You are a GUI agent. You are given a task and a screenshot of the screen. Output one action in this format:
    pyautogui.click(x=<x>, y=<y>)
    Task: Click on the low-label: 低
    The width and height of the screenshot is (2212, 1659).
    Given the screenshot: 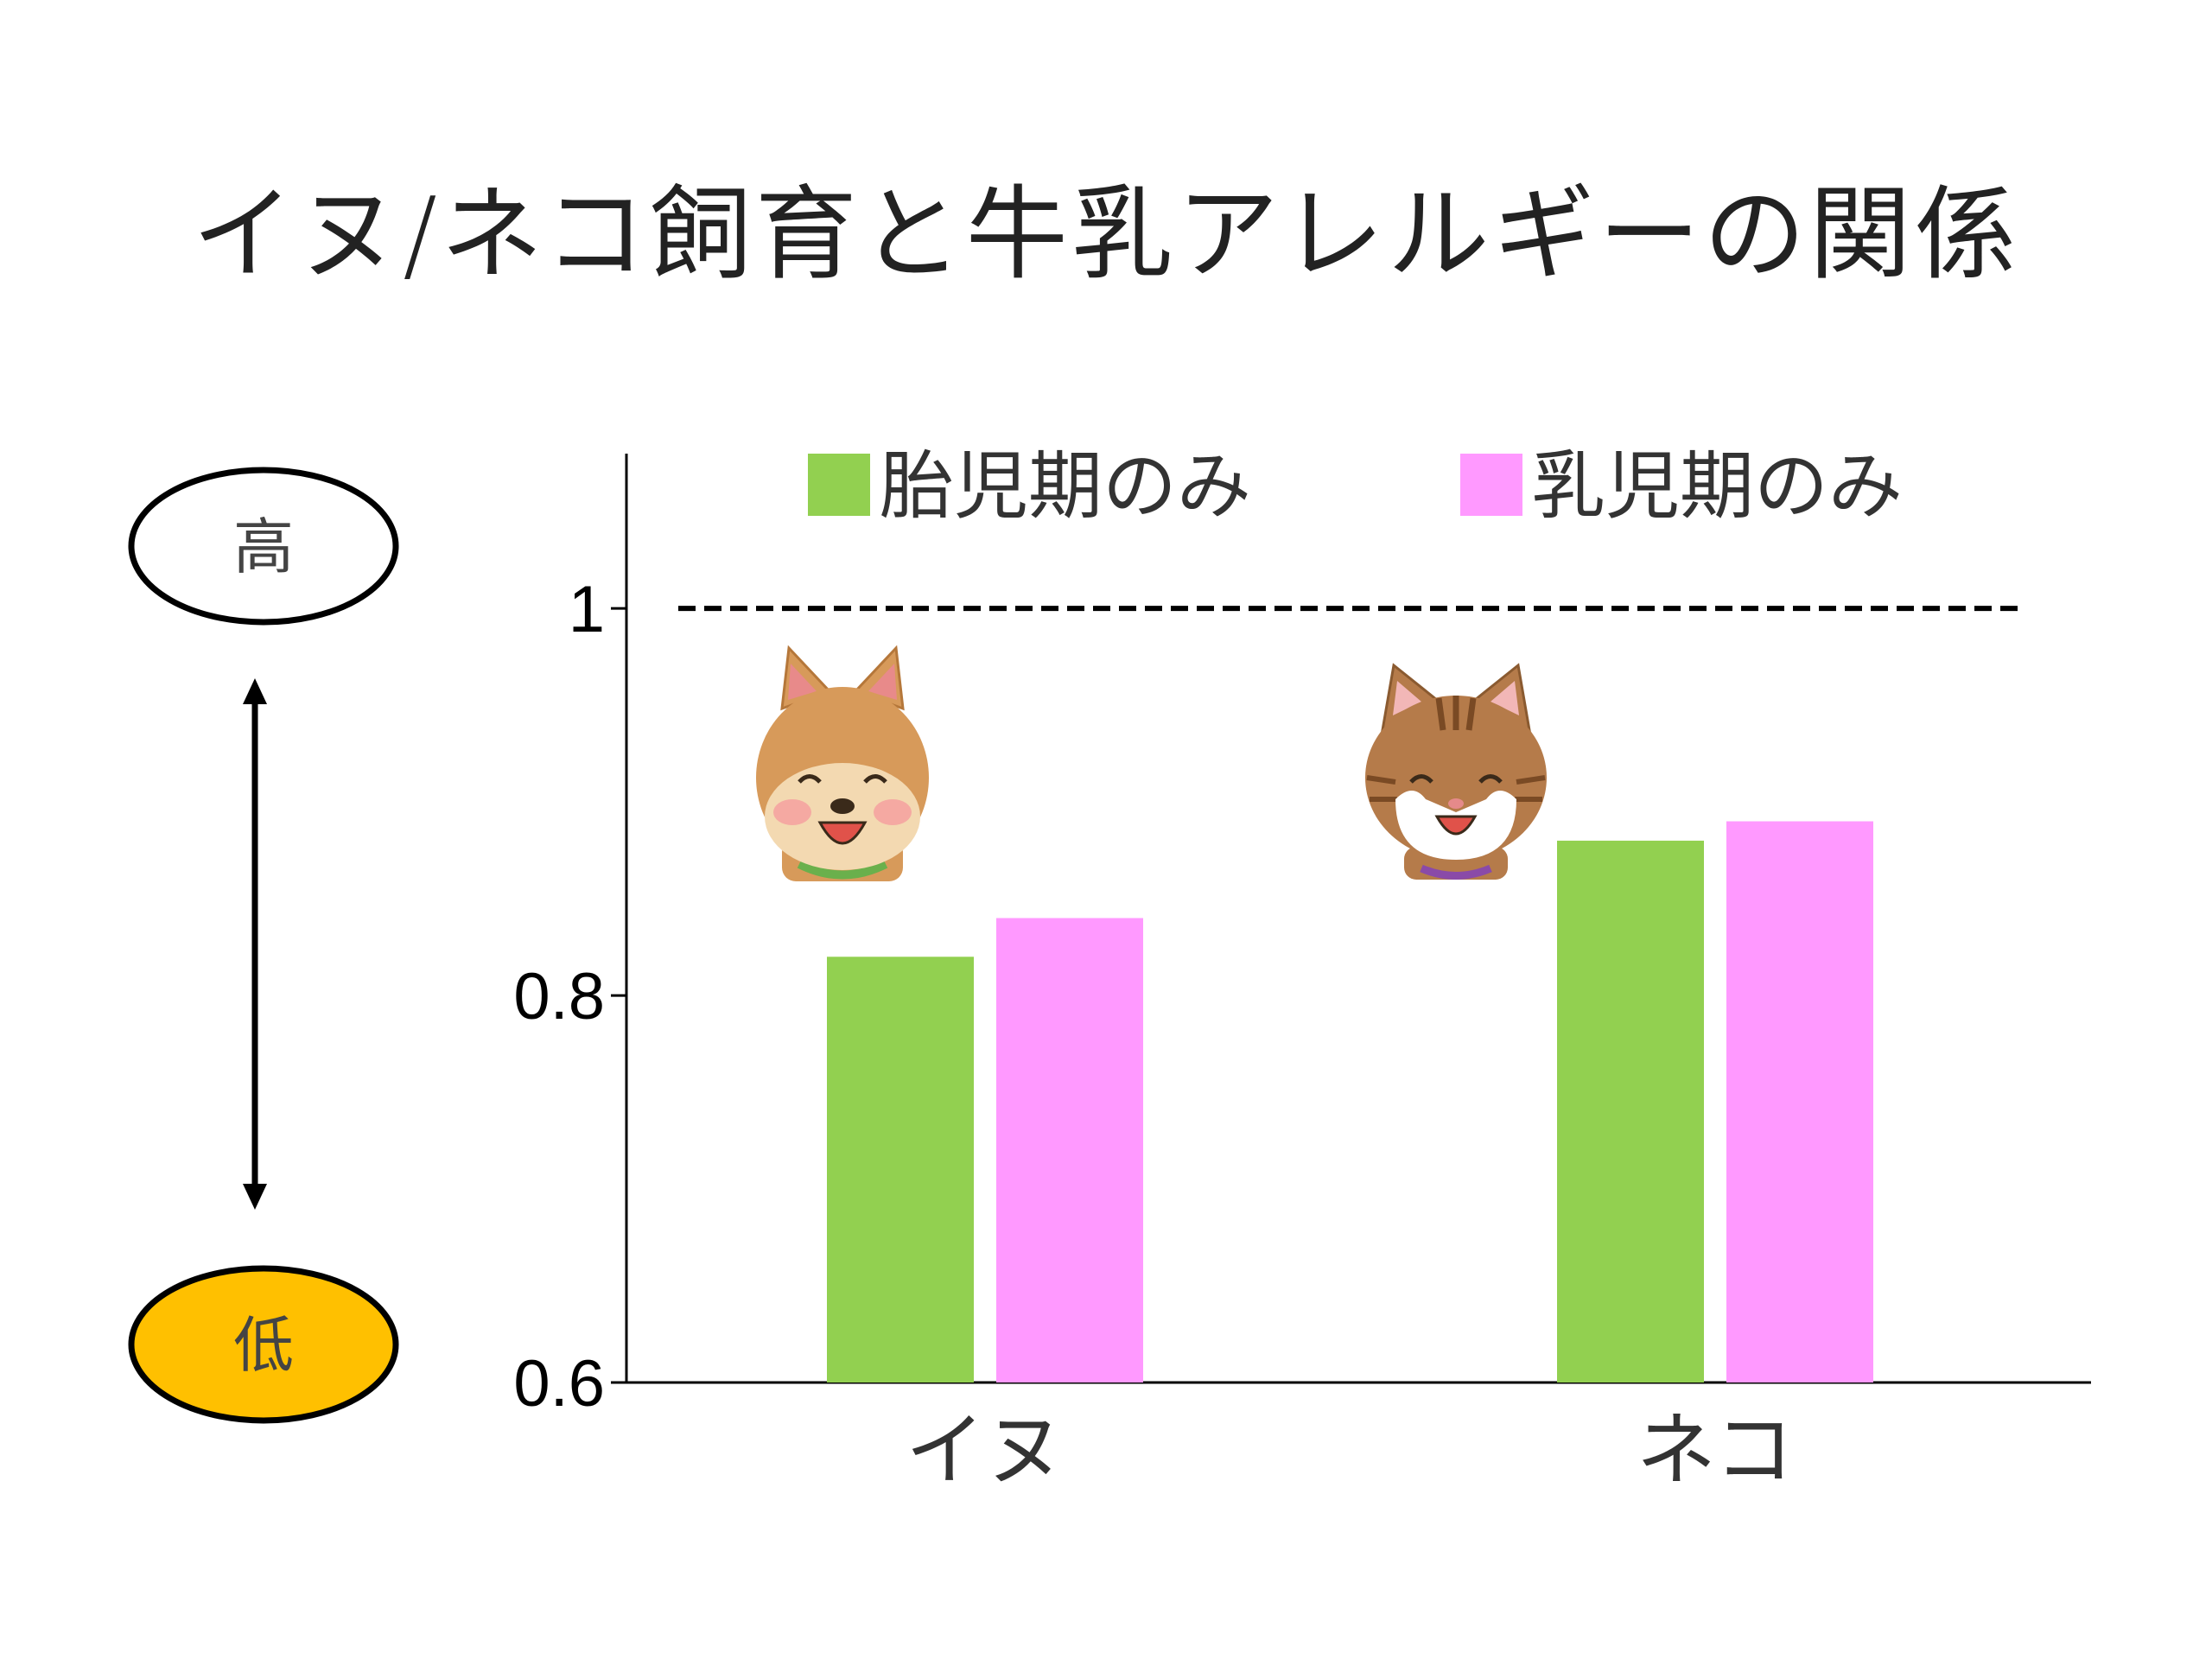 What is the action you would take?
    pyautogui.click(x=263, y=1345)
    